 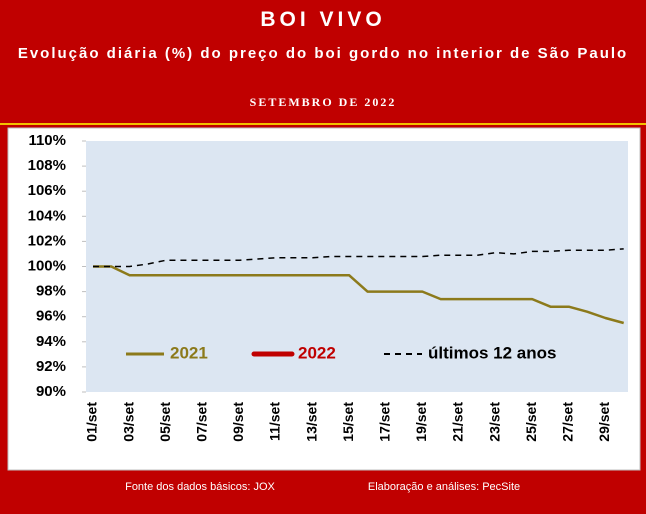 I want to click on source-note: Fonte dos dados básicos: JOX, so click(x=200, y=487).